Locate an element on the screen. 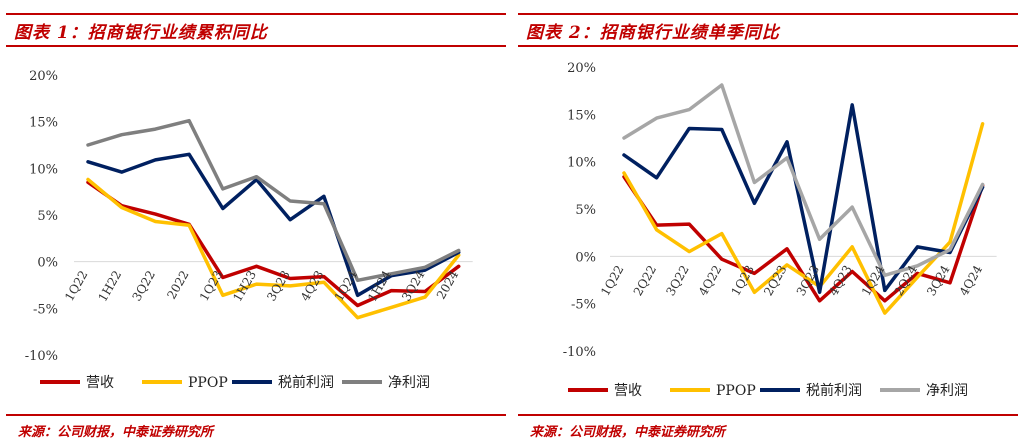  chart-title-bar: 图表 1：招商银行业绩累积同比 is located at coordinates (256, 30).